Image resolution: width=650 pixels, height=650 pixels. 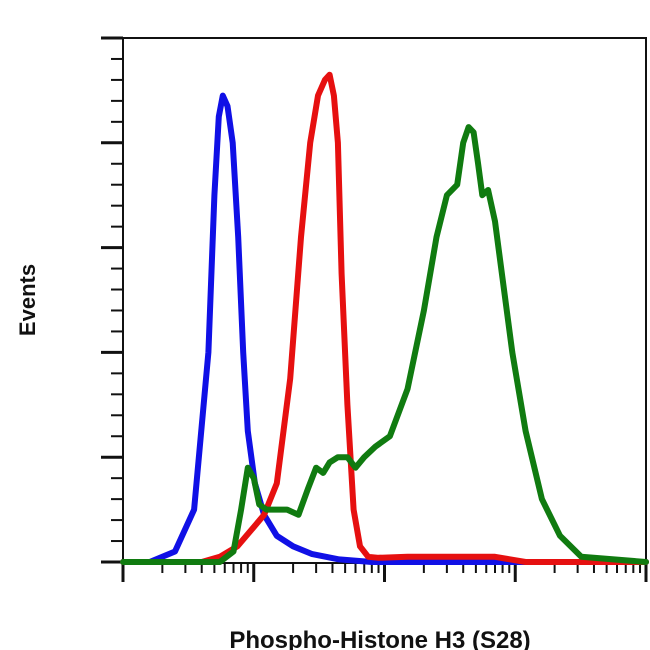 What do you see at coordinates (379, 638) in the screenshot?
I see `x-axis-label: Phospho-Histone H3 (S28)` at bounding box center [379, 638].